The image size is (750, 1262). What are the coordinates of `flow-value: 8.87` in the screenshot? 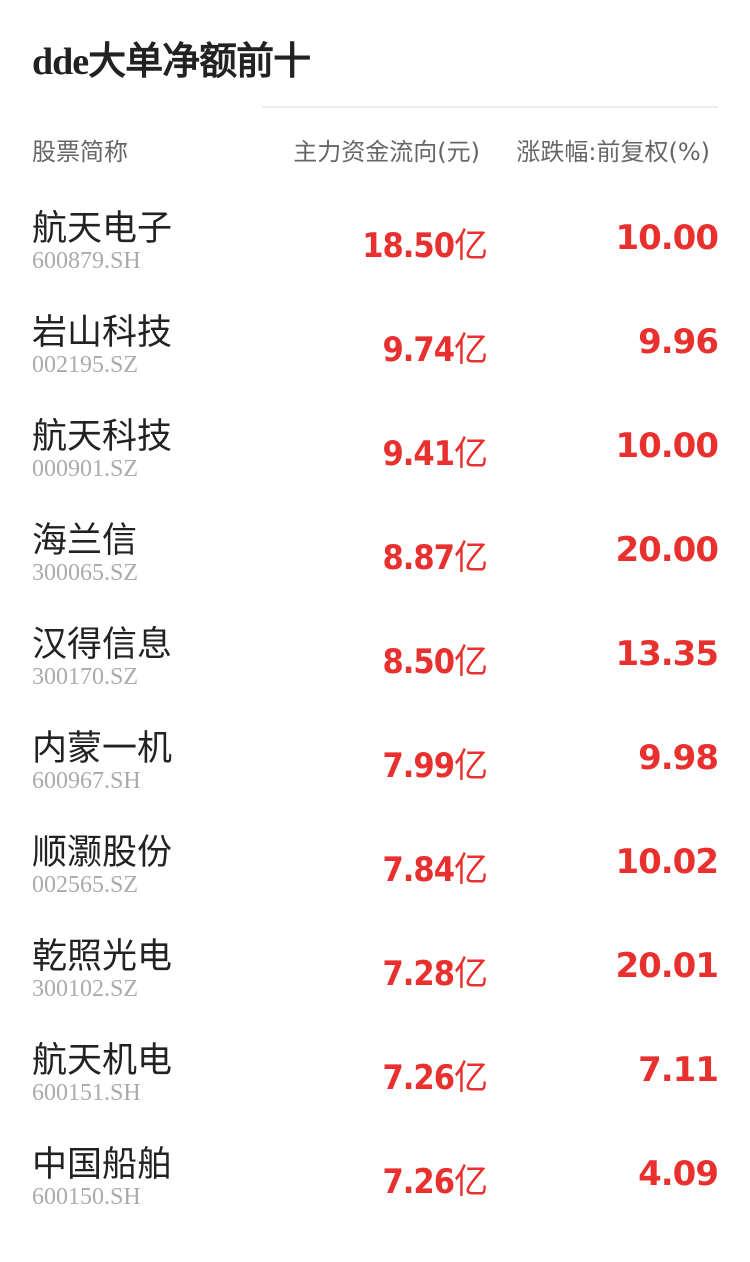 It's located at (418, 558).